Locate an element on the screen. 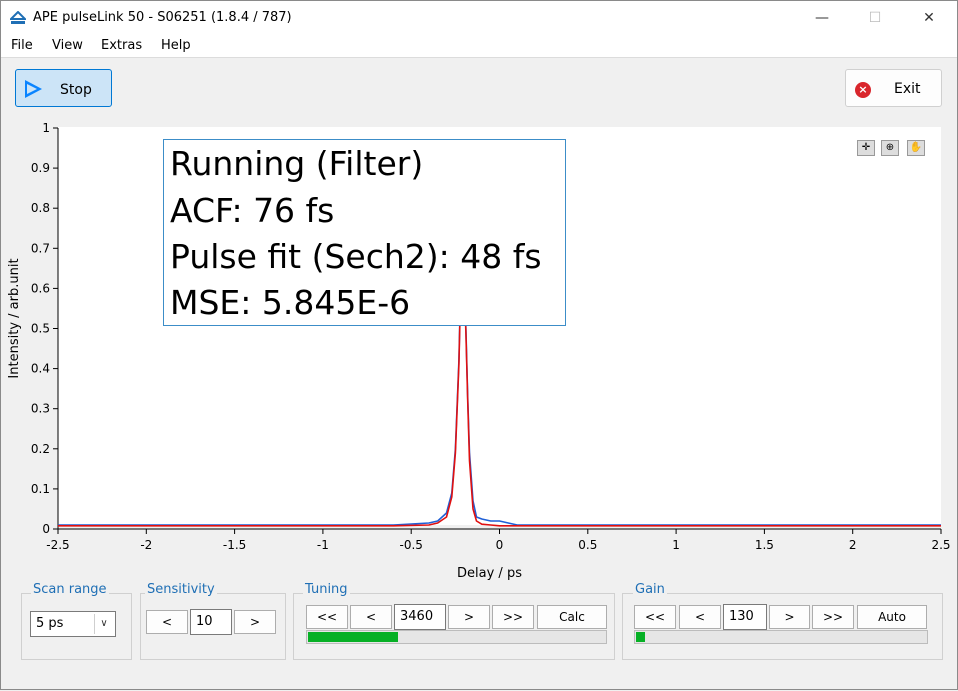 The height and width of the screenshot is (691, 958). gain-field: 130 is located at coordinates (745, 617).